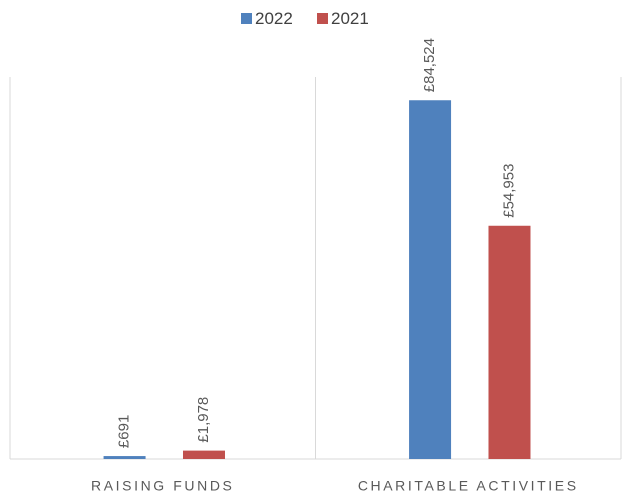  Describe the element at coordinates (162, 486) in the screenshot. I see `x-tick-label: RAISING FUNDS` at that location.